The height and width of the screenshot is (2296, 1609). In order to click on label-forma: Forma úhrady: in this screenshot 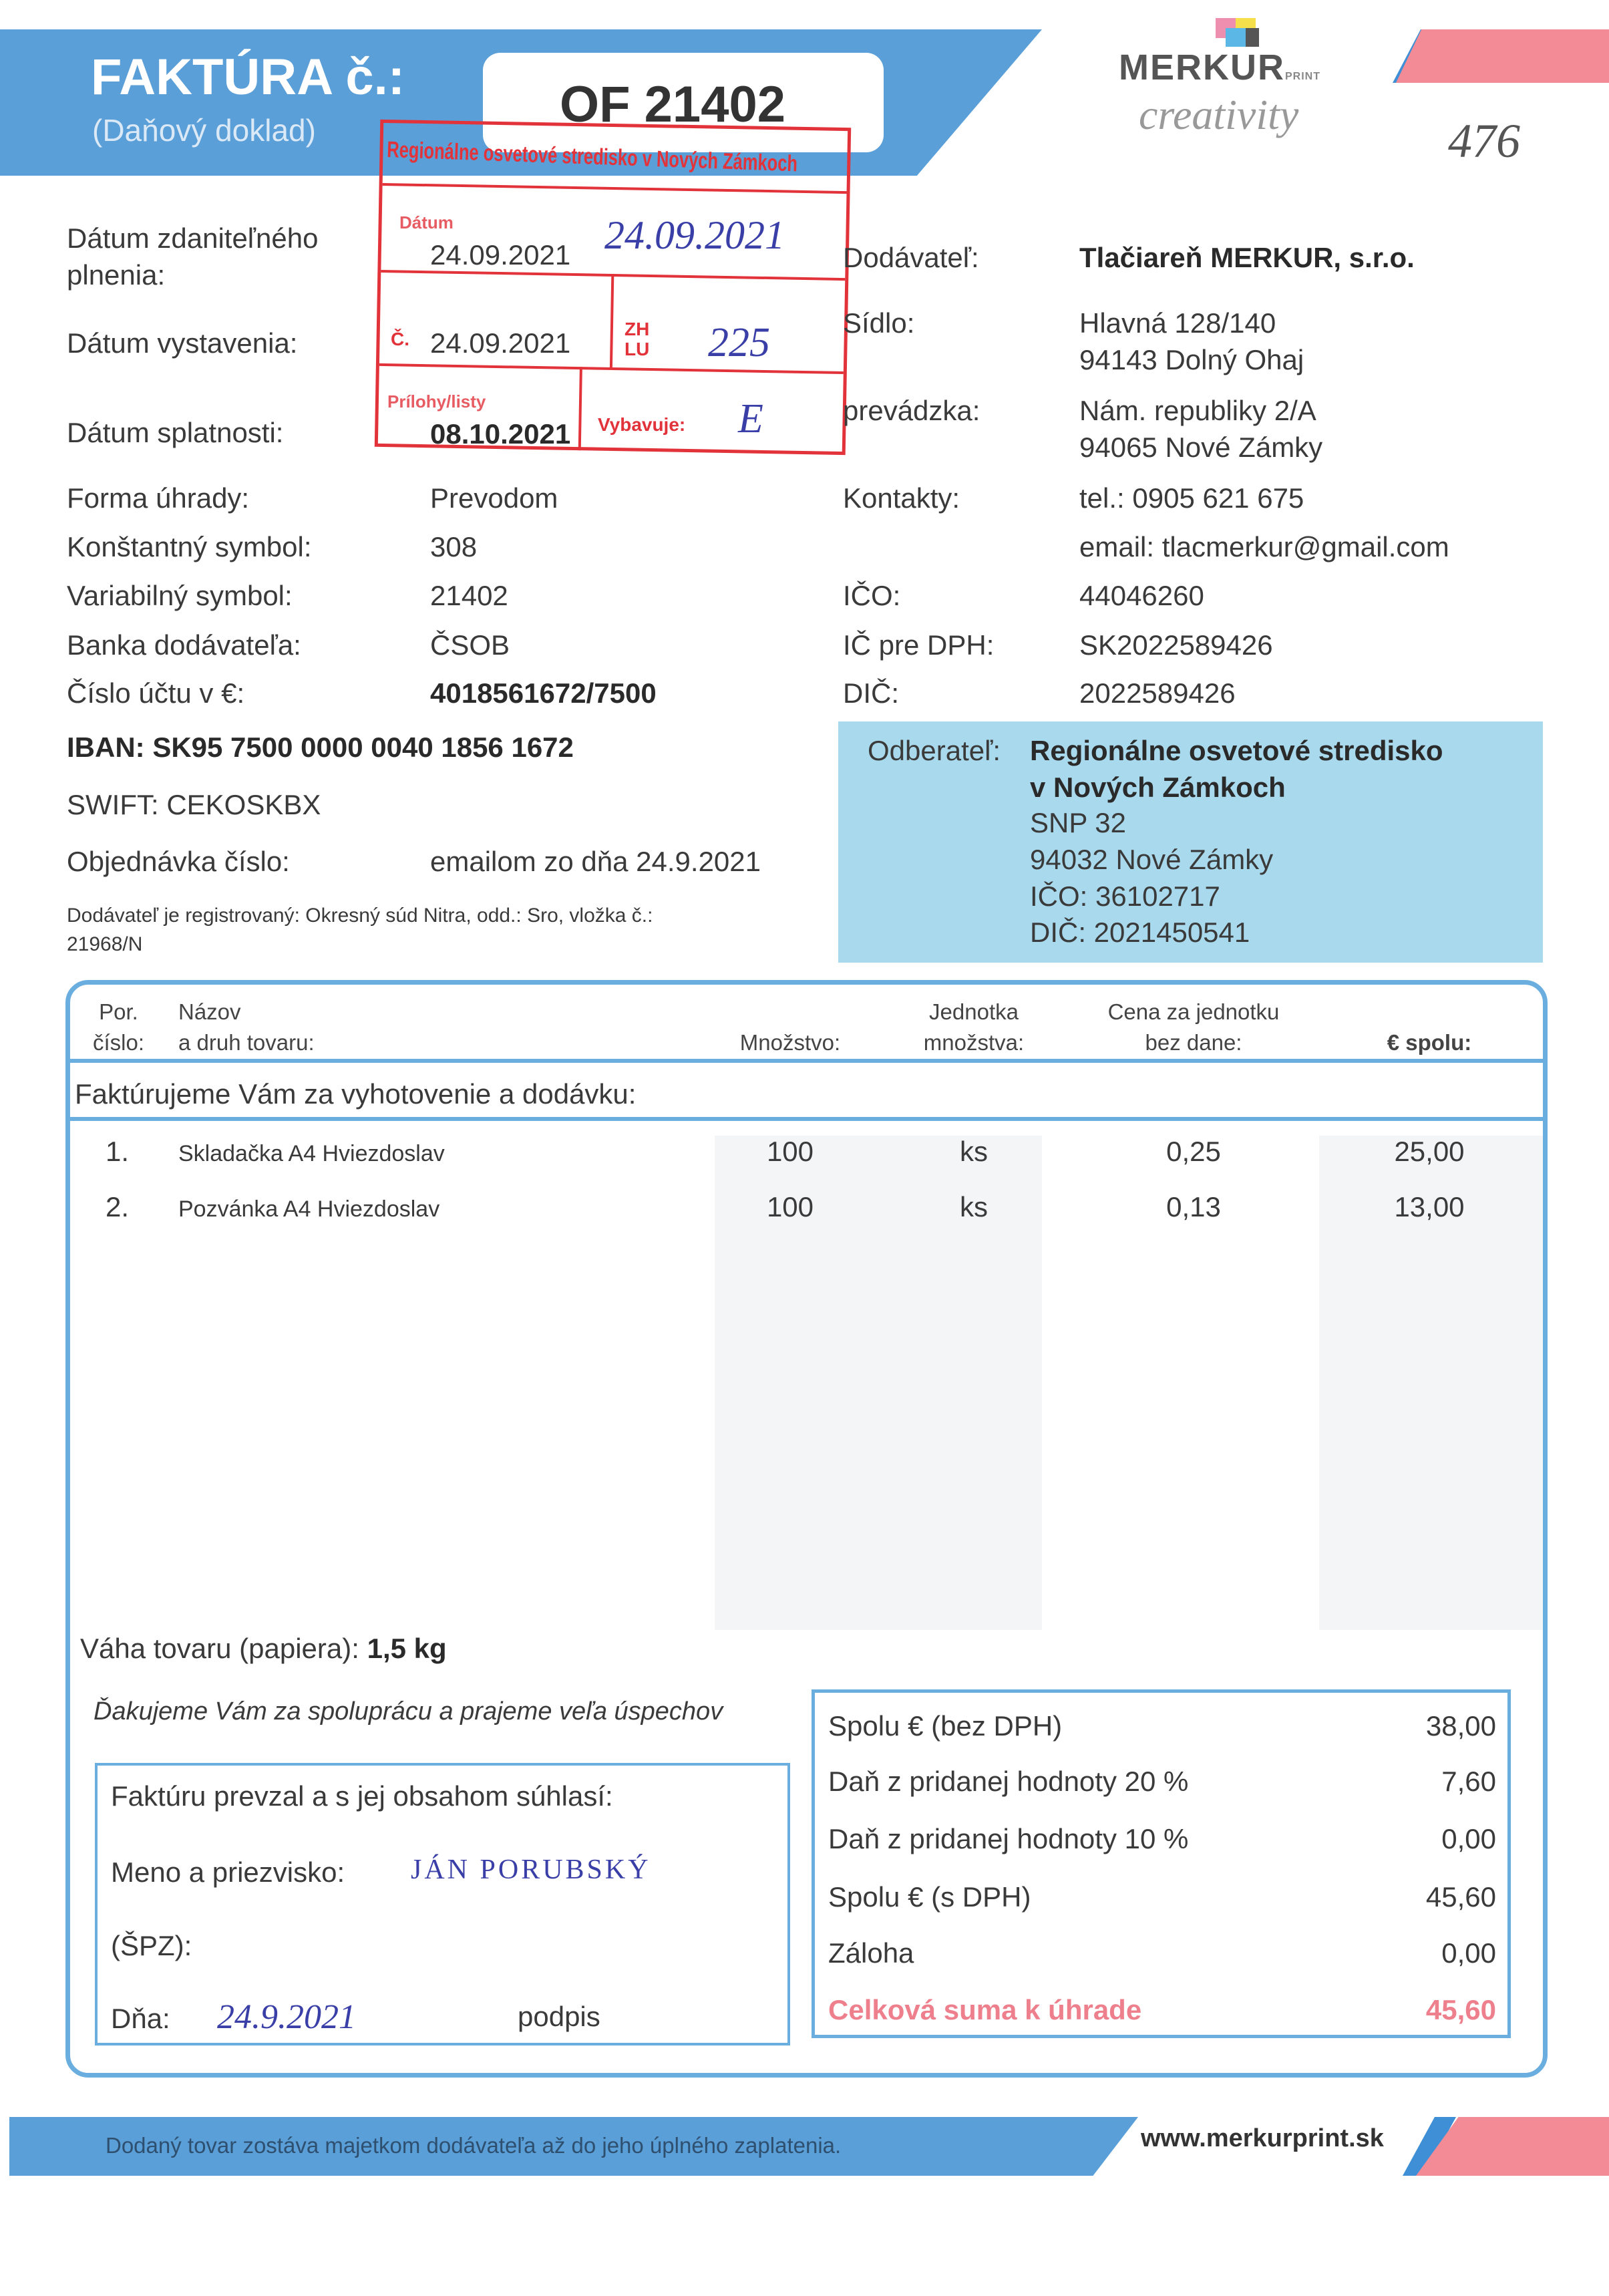, I will do `click(158, 498)`.